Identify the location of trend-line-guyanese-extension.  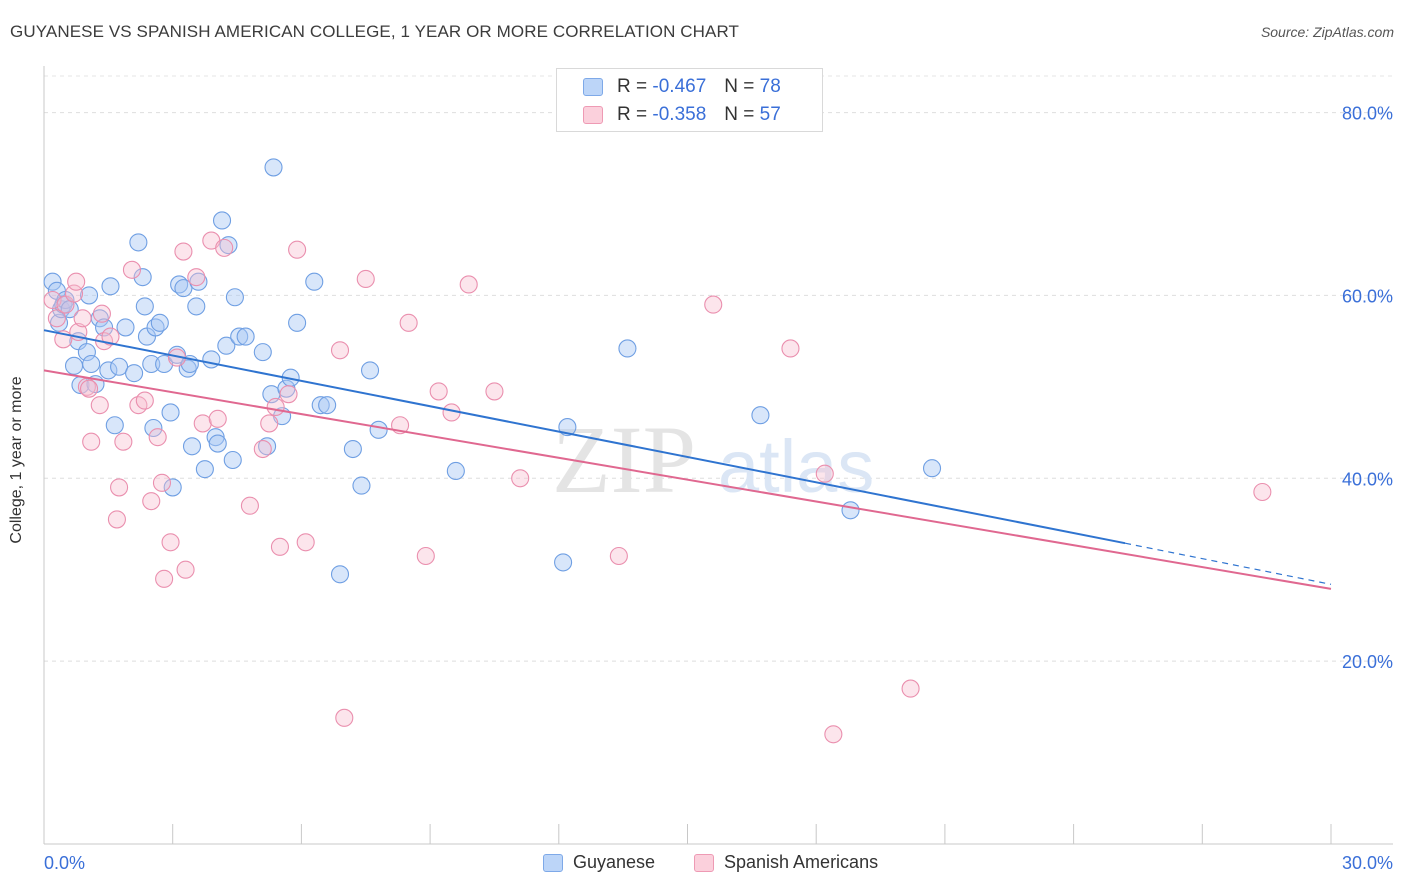
(1228, 563).